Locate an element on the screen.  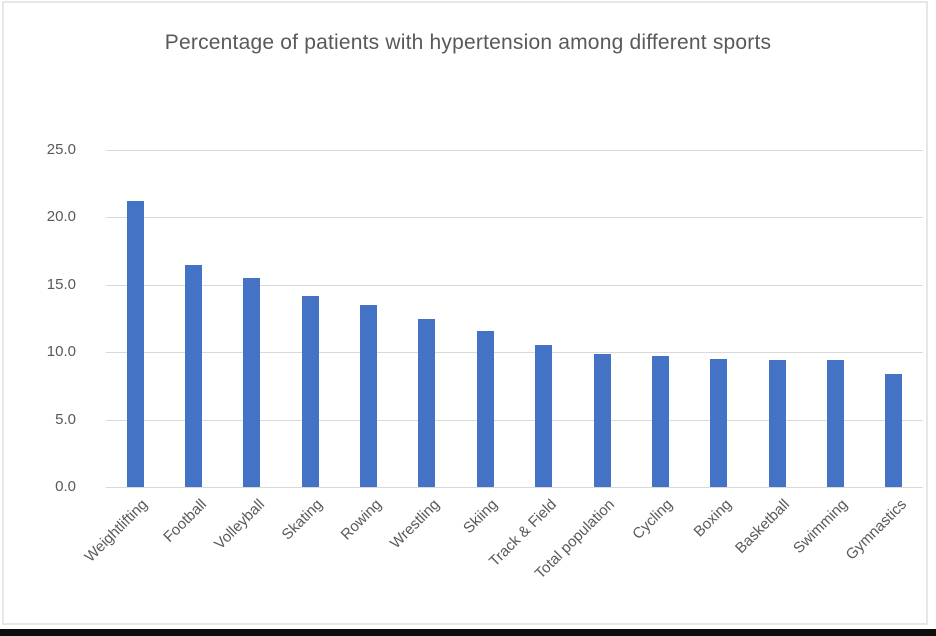
y-axis-tick-label: 10.0 is located at coordinates (61, 352).